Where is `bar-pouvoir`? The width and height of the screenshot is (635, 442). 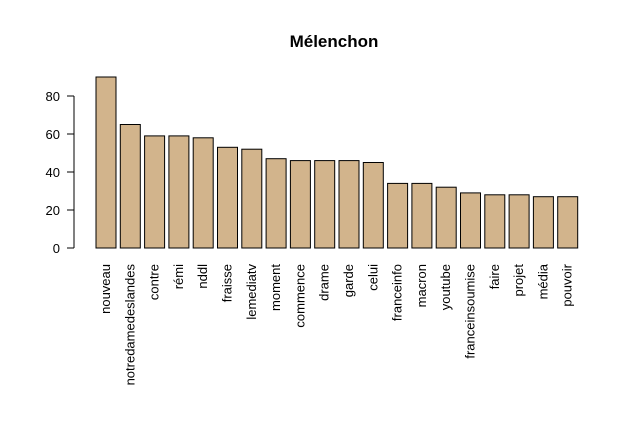 bar-pouvoir is located at coordinates (568, 222).